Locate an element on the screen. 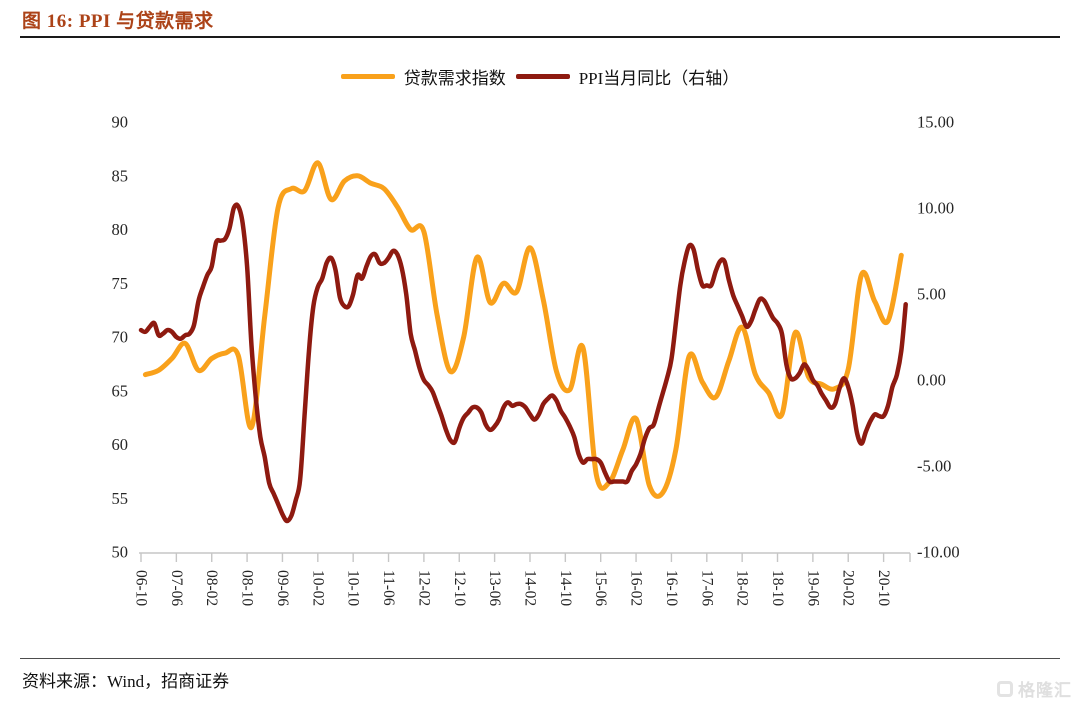 The width and height of the screenshot is (1080, 705). x-tick-label: 14-10 is located at coordinates (565, 588).